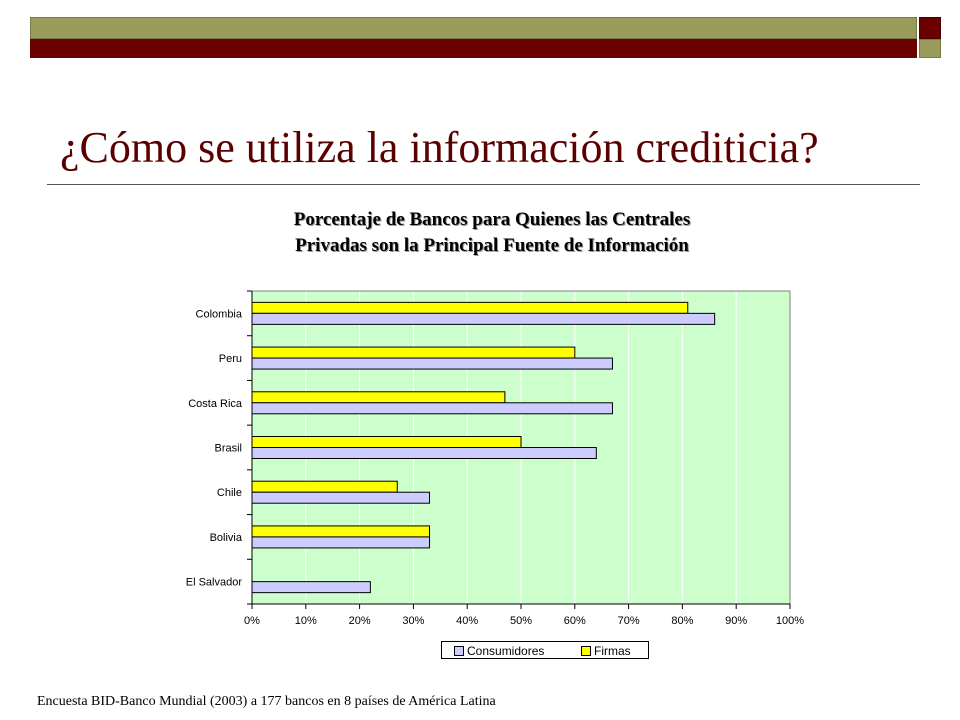 The width and height of the screenshot is (960, 720). What do you see at coordinates (930, 28) in the screenshot?
I see `corner-square-maroon` at bounding box center [930, 28].